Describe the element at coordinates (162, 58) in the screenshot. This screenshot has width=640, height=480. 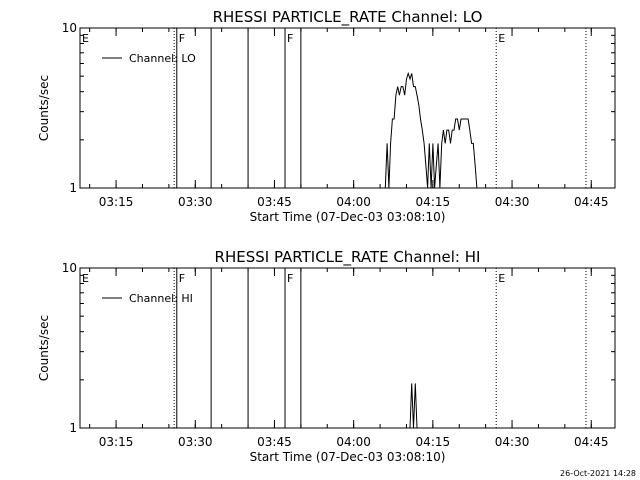
I see `legend-entry: Channel: LO` at that location.